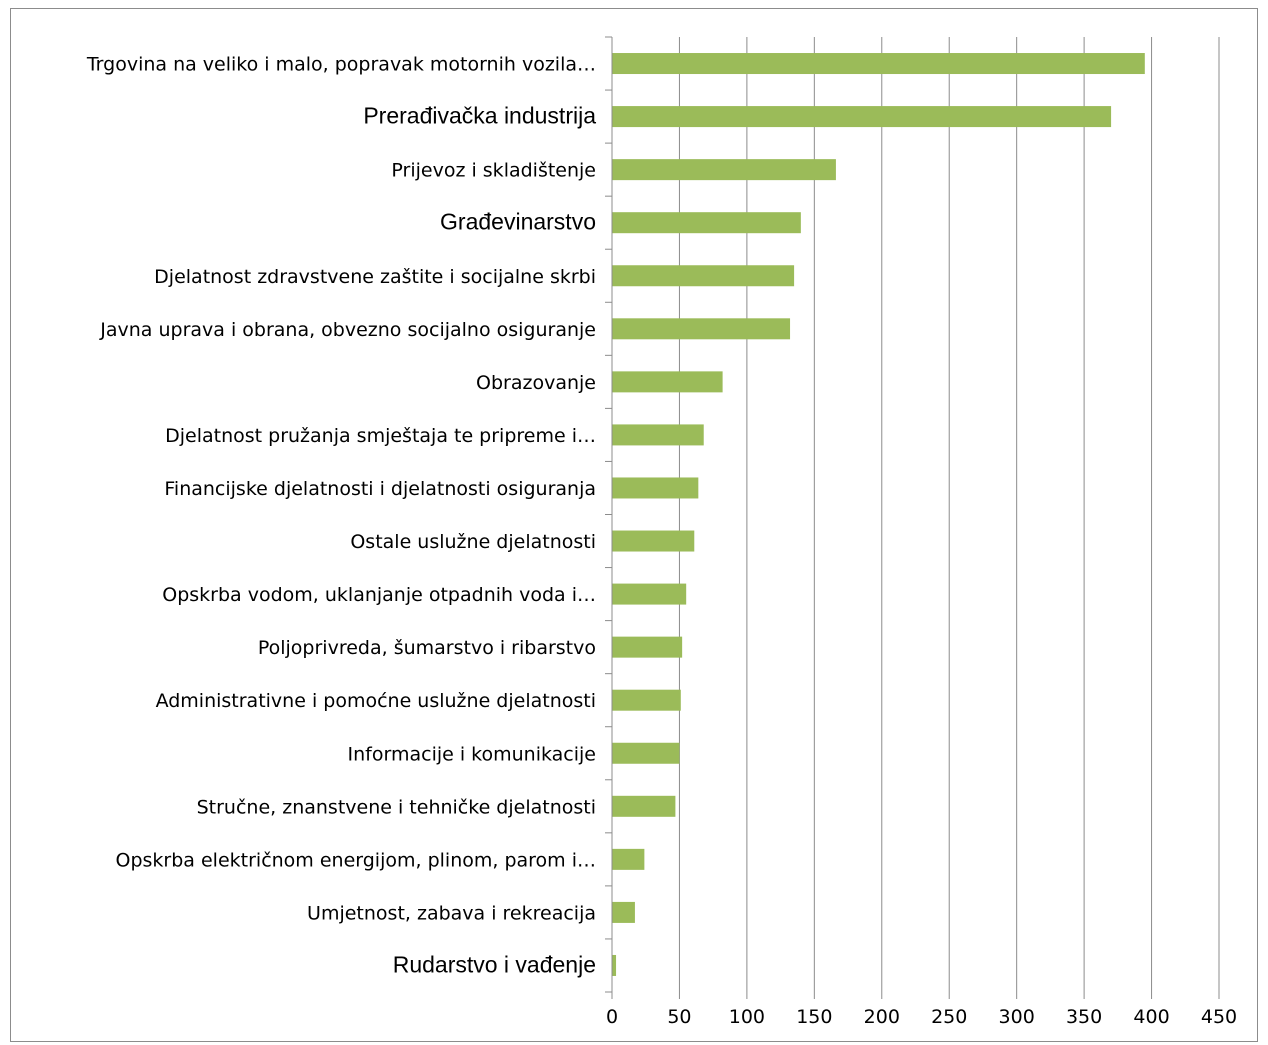 The height and width of the screenshot is (1045, 1268). What do you see at coordinates (612, 1017) in the screenshot?
I see `x-tick-label: 0` at bounding box center [612, 1017].